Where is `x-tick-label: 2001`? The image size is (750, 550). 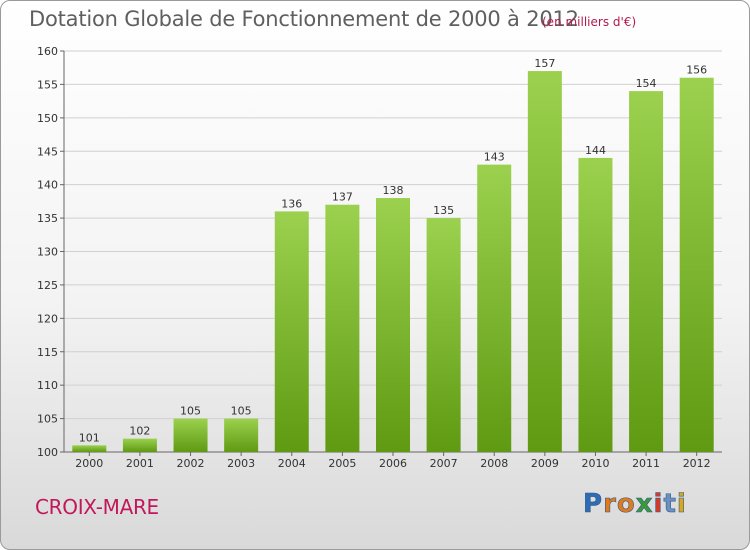
x-tick-label: 2001 is located at coordinates (140, 463).